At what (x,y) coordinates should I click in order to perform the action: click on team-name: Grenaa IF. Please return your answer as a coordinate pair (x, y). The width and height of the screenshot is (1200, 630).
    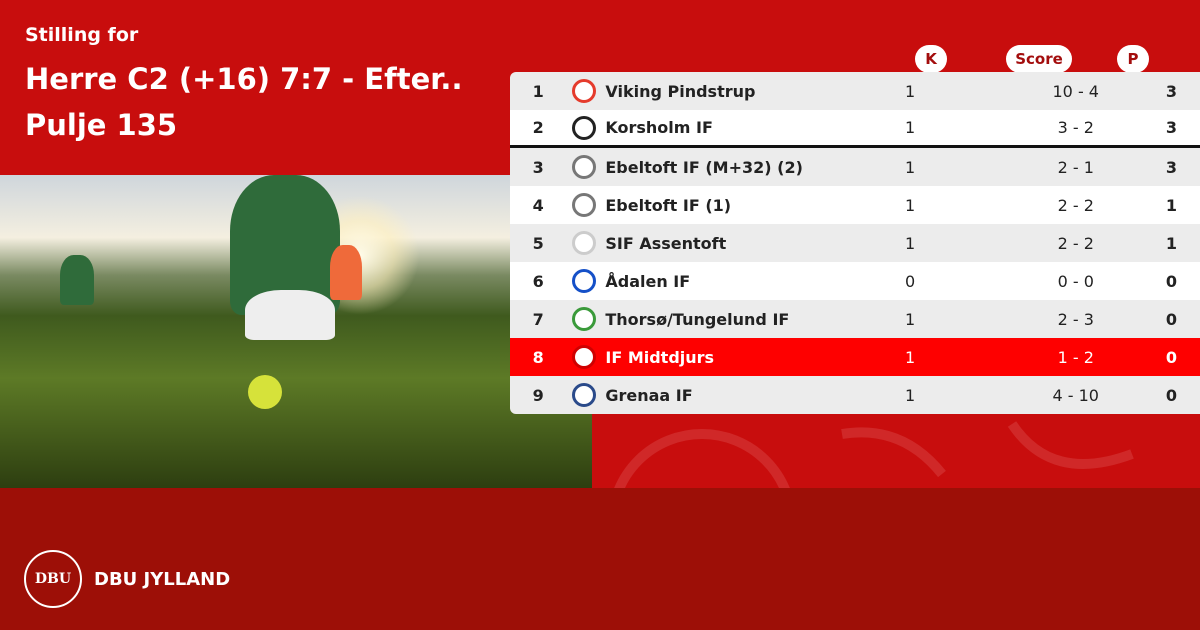
    Looking at the image, I should click on (649, 395).